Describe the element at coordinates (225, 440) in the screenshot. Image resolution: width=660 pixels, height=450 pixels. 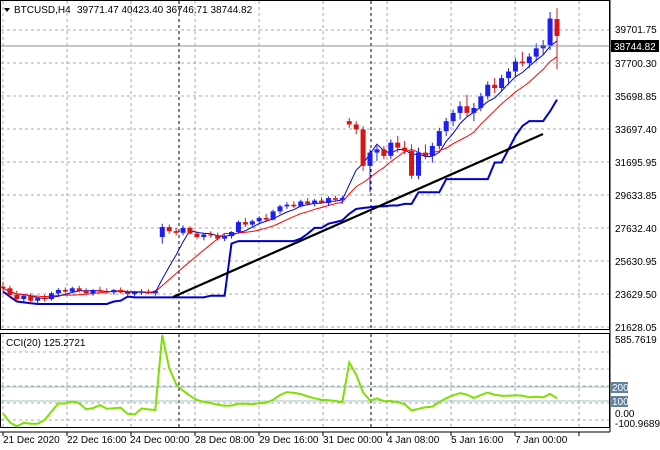
I see `time-tick-label: 28 Dec 08:00` at that location.